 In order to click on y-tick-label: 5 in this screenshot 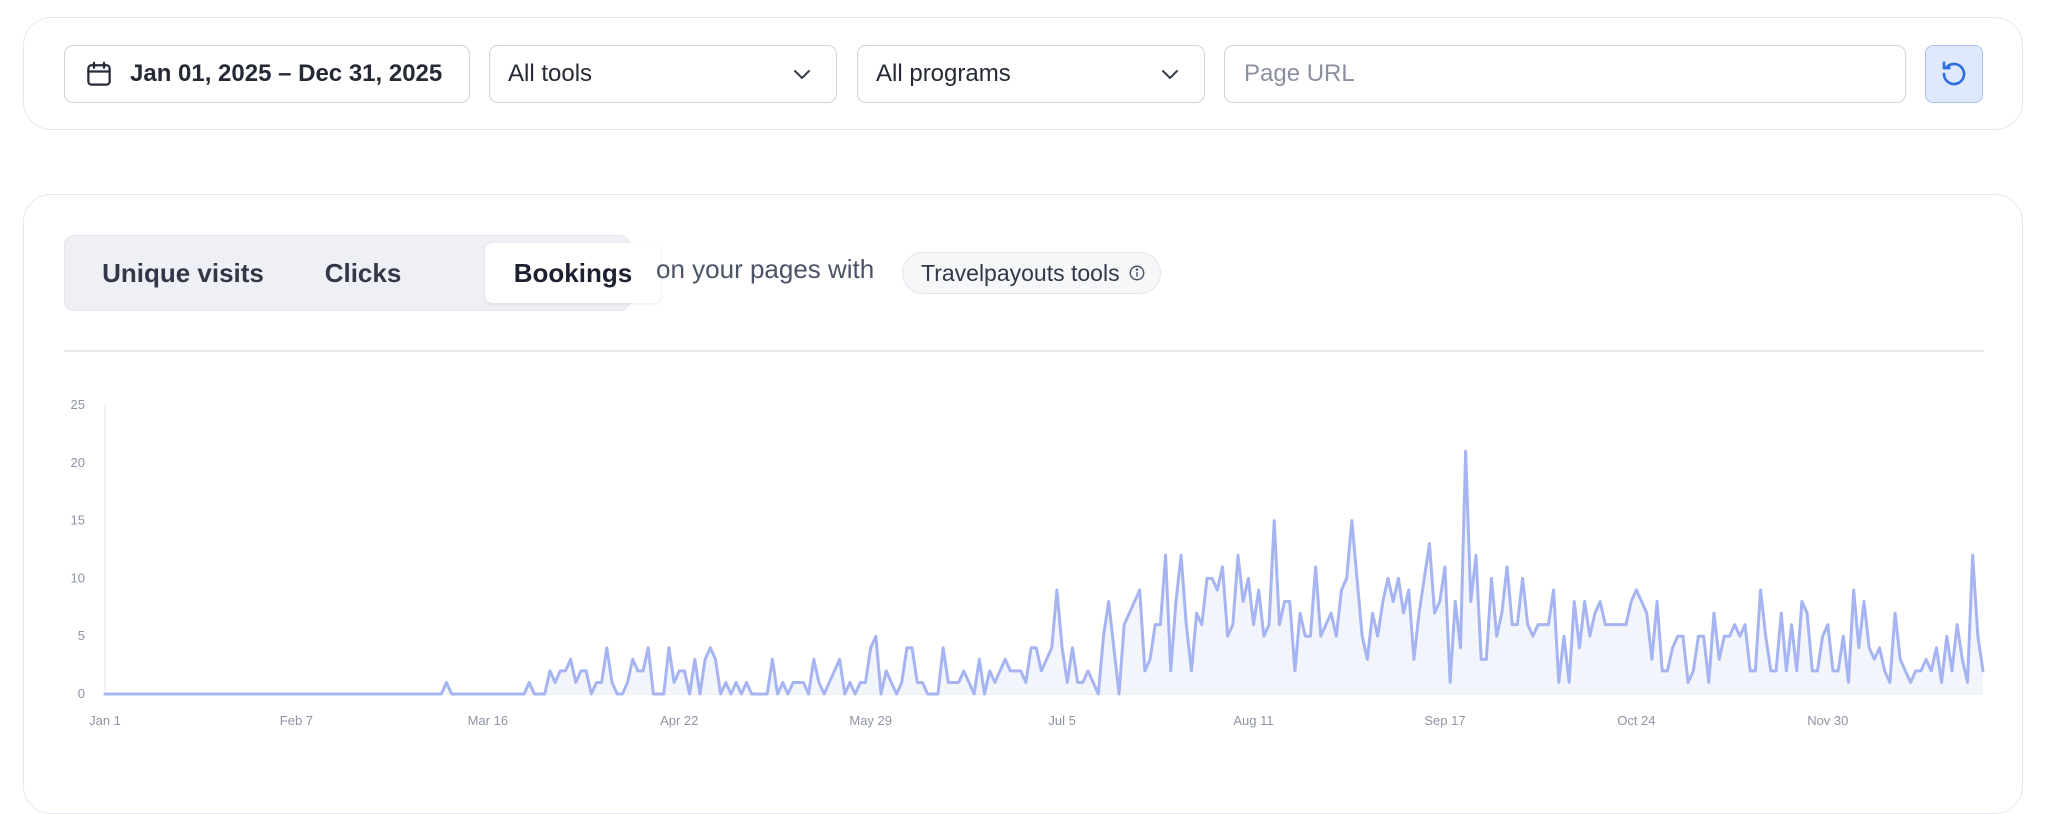, I will do `click(81, 635)`.